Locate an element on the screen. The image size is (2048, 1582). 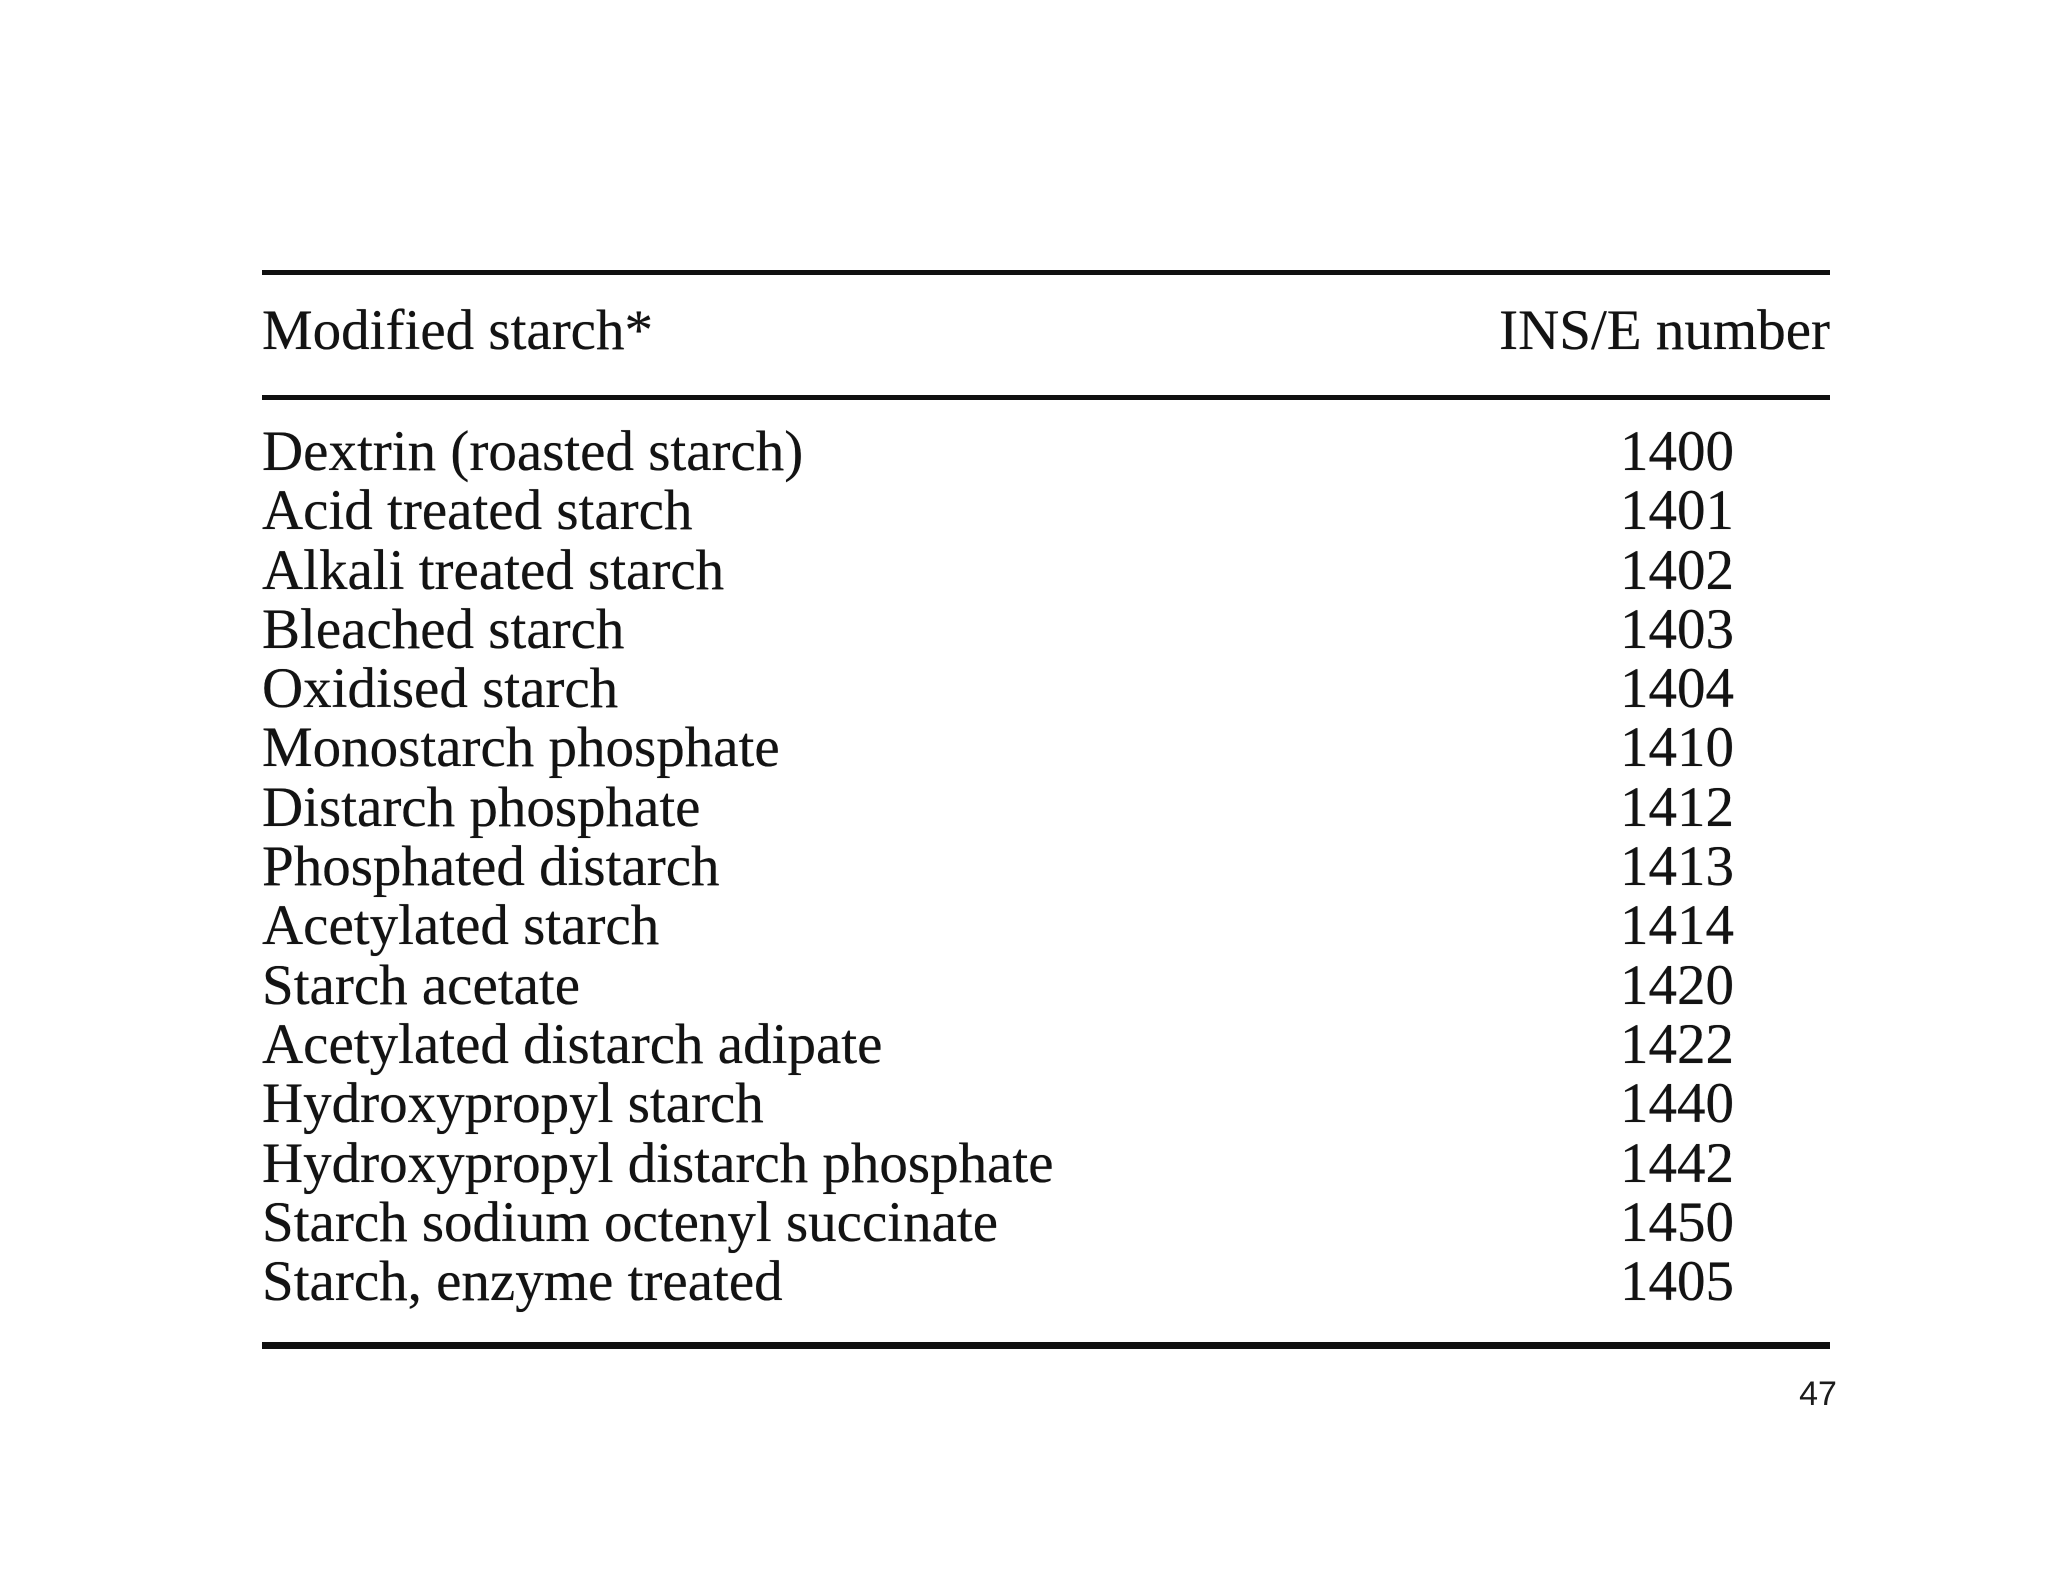
row-ins-number: 1413 is located at coordinates (1677, 867).